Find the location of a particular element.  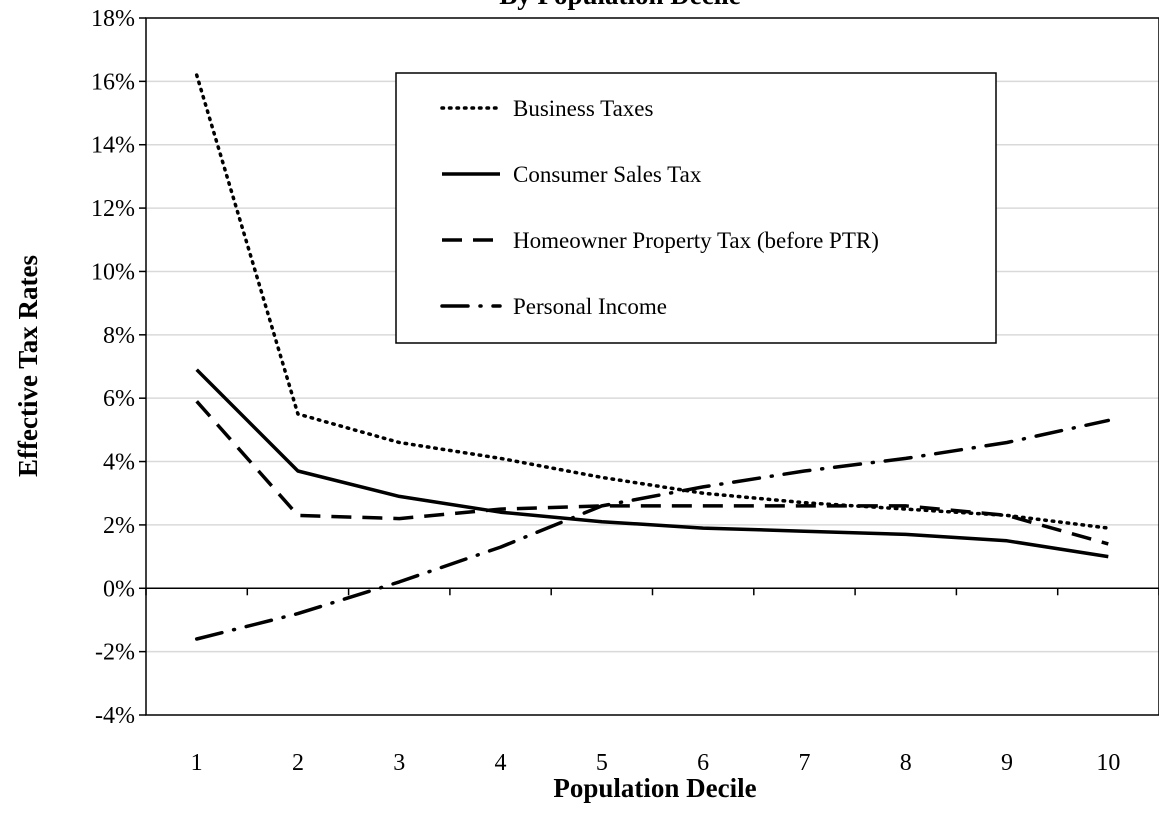

legend-label: Homeowner Property Tax (before PTR) is located at coordinates (696, 240).